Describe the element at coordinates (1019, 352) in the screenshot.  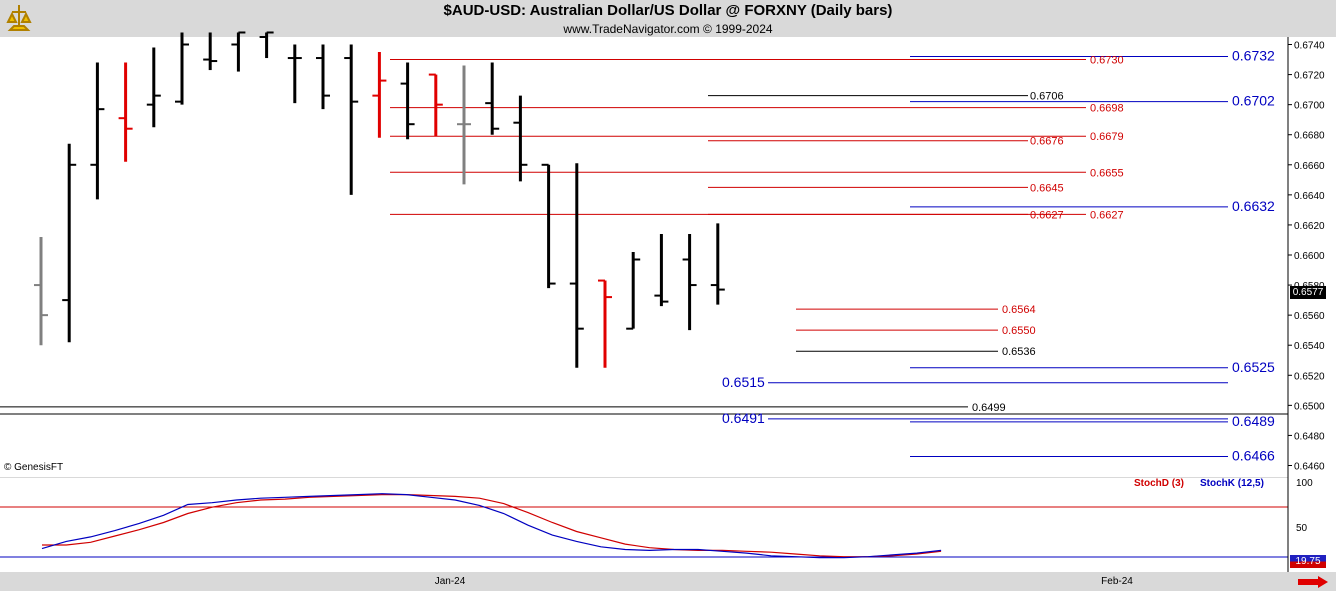
I see `price-level-label: 0.6536` at that location.